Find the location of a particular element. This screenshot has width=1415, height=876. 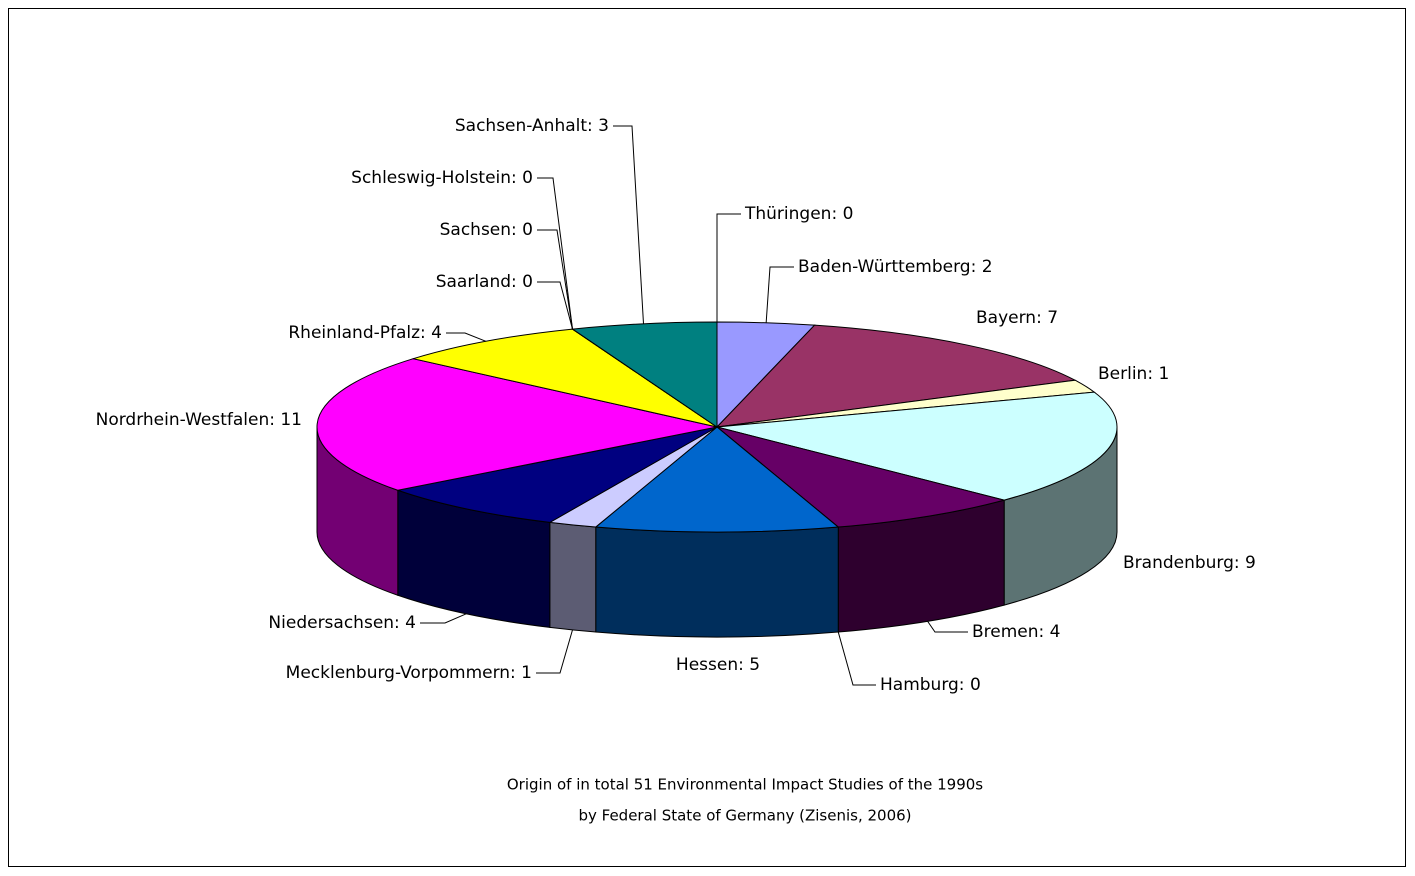

data-label: Mecklenburg-Vorpommern: 1 is located at coordinates (409, 673).